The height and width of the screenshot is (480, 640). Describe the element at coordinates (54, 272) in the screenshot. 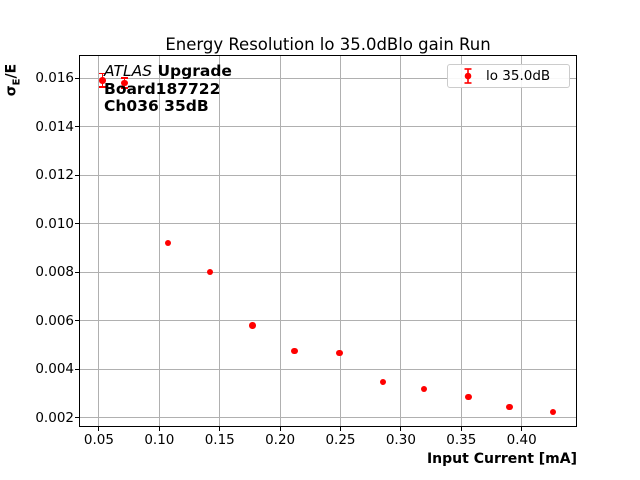

I see `y-tick-label: 0.008` at that location.